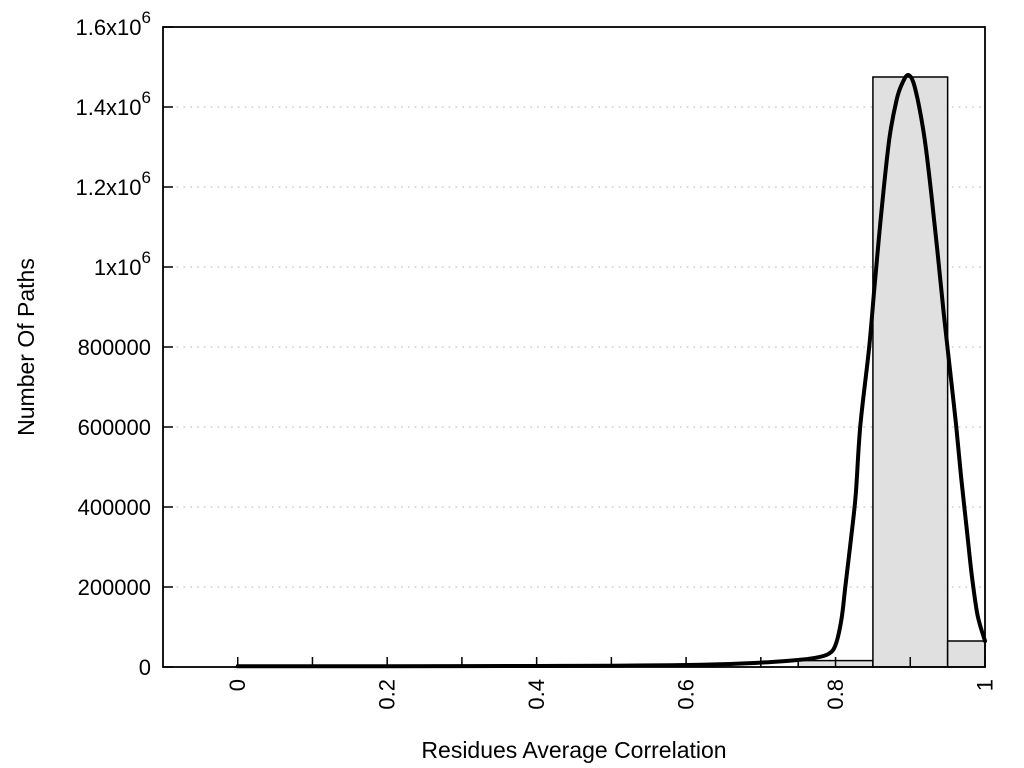 The image size is (1024, 768). Describe the element at coordinates (114, 587) in the screenshot. I see `y-tick-label: 200000` at that location.